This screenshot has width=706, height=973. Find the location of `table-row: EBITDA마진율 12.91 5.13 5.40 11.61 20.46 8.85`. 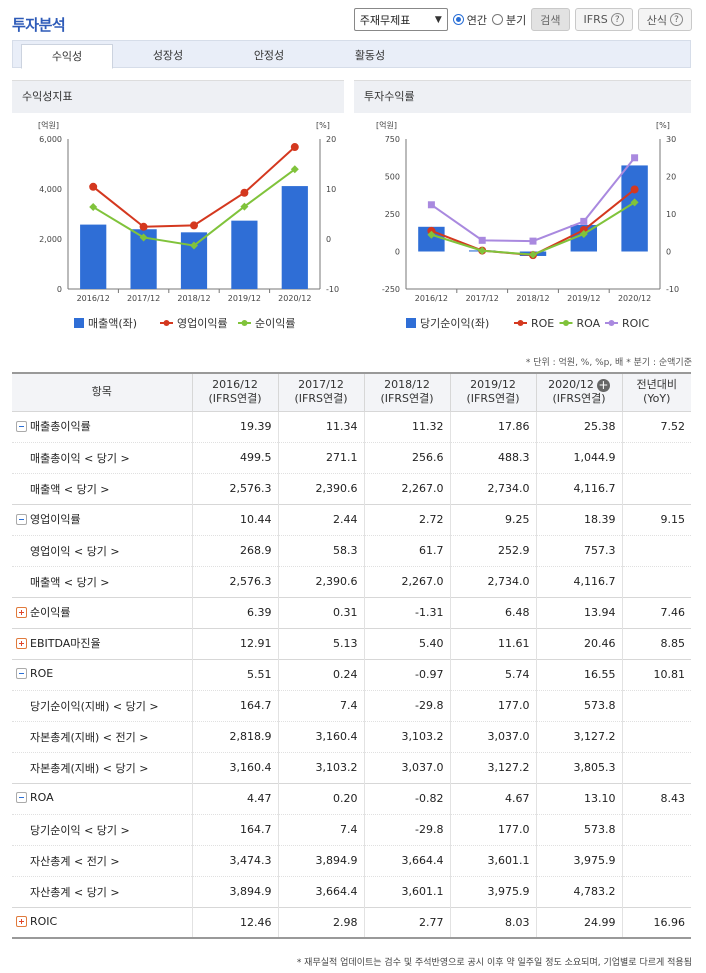

table-row: EBITDA마진율 12.91 5.13 5.40 11.61 20.46 8.85 is located at coordinates (351, 643).